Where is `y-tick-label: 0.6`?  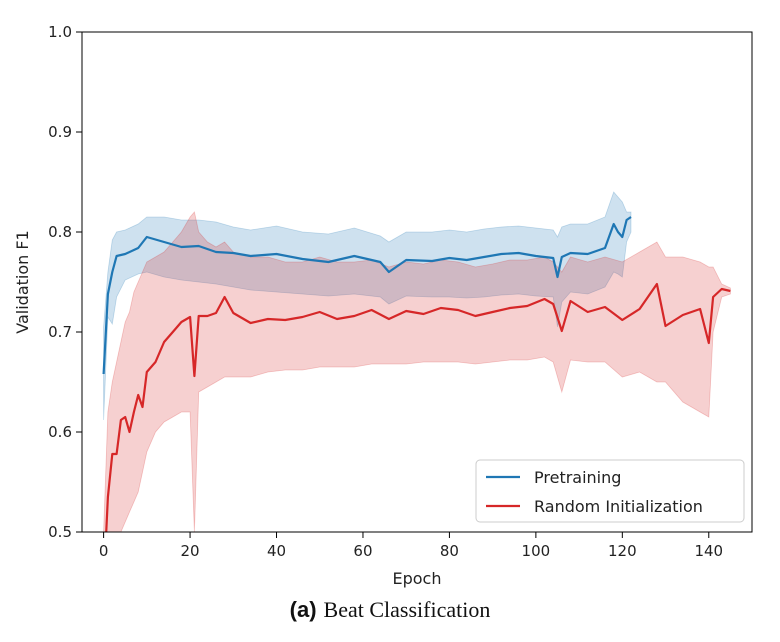 y-tick-label: 0.6 is located at coordinates (60, 432).